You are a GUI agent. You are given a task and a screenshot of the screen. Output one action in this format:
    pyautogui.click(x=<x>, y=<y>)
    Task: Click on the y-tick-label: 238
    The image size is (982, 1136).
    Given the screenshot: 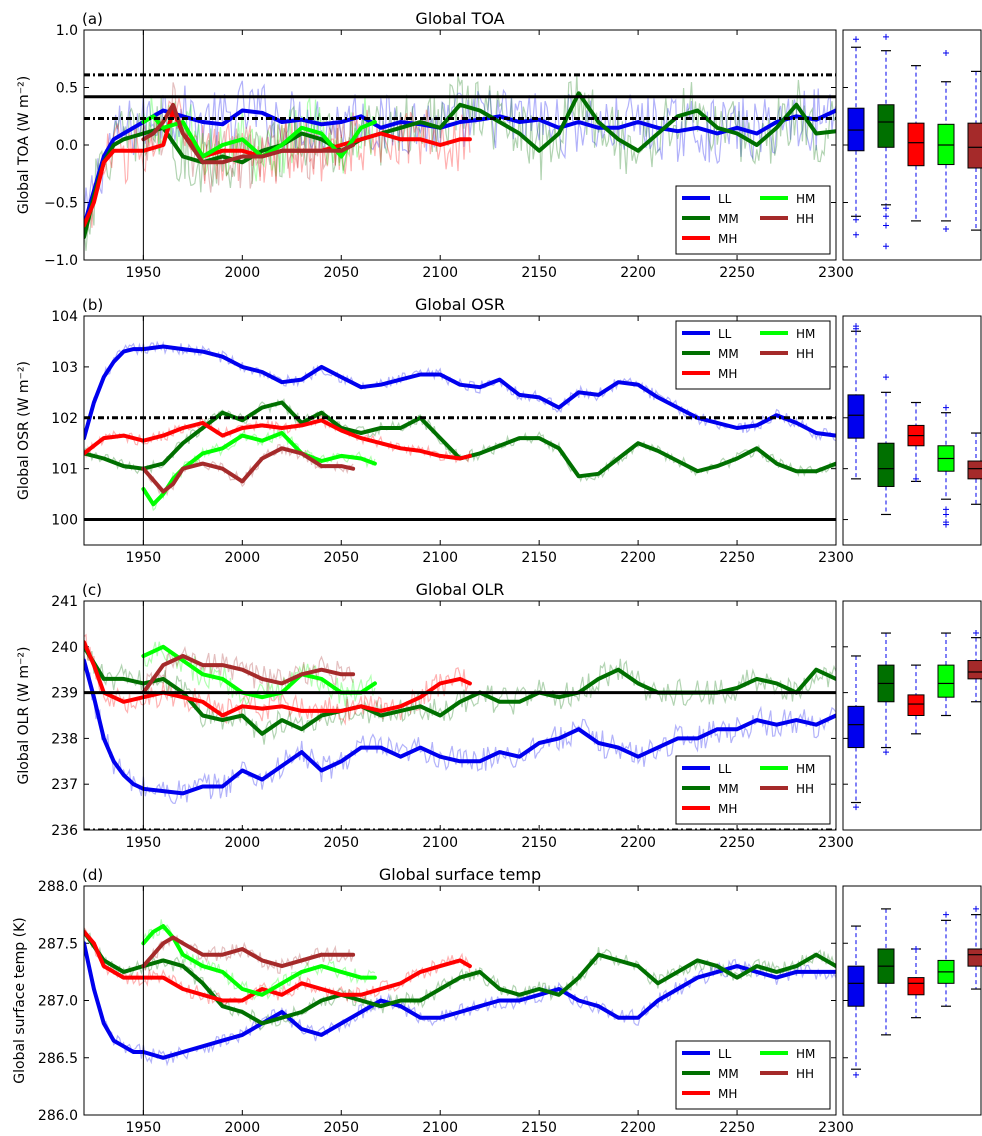 What is the action you would take?
    pyautogui.click(x=64, y=739)
    